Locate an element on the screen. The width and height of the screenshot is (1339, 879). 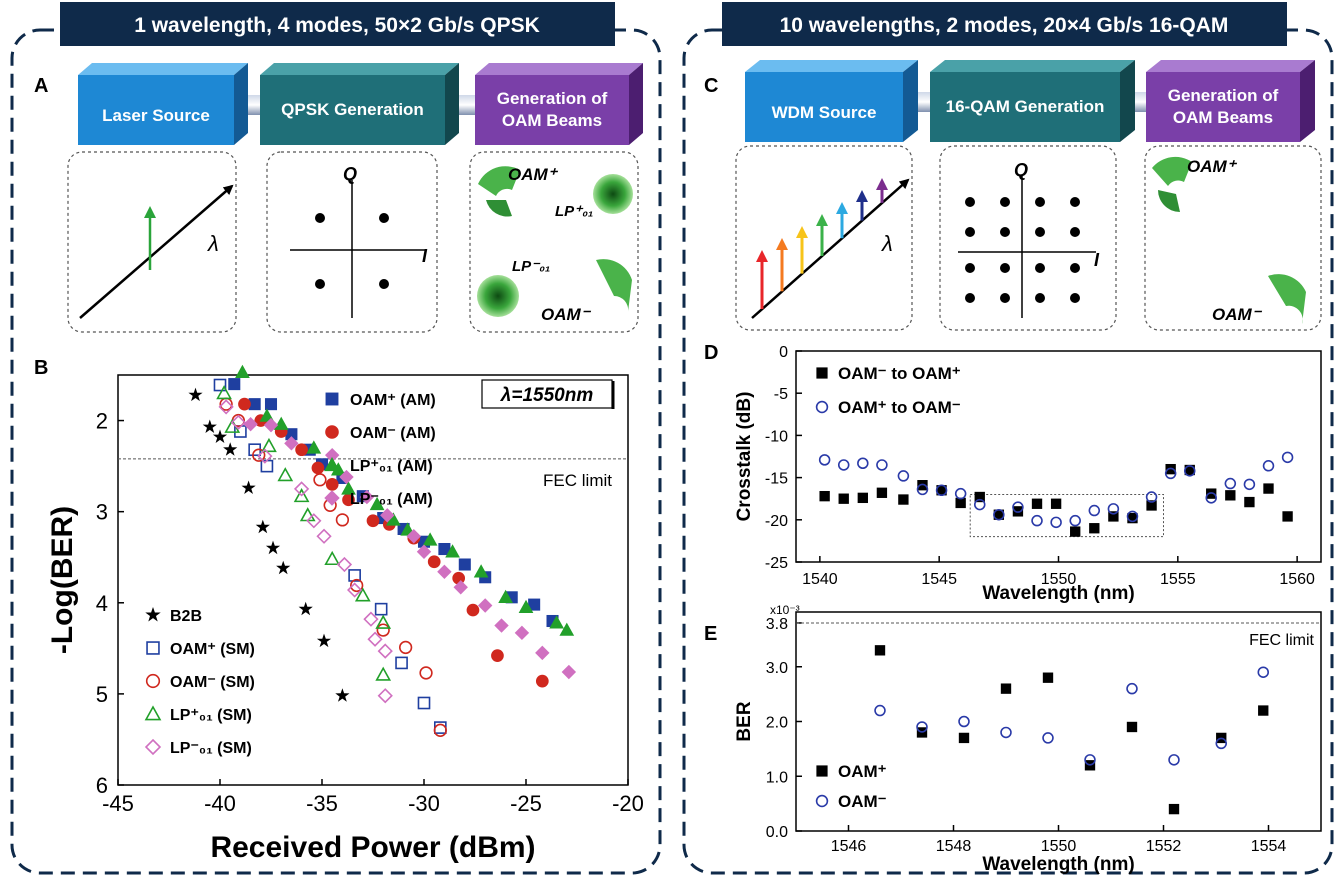
chart-d-y-tick-label: -20 is located at coordinates (776, 521).